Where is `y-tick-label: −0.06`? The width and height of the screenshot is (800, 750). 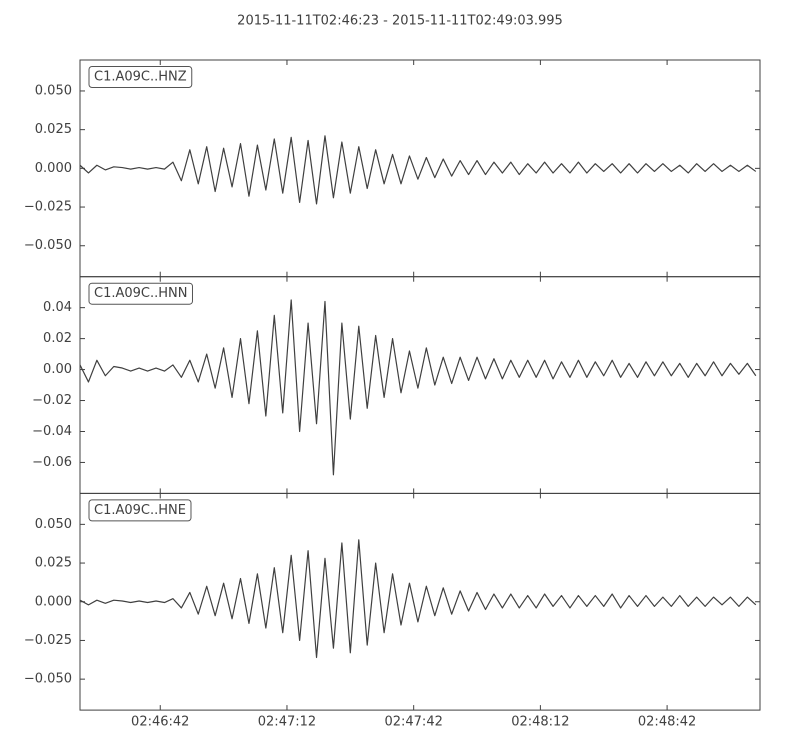
y-tick-label: −0.06 is located at coordinates (52, 462).